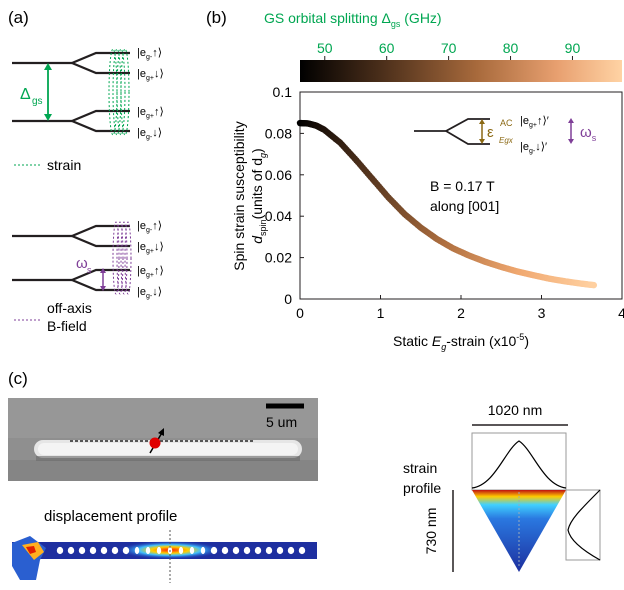 This screenshot has width=624, height=590. What do you see at coordinates (163, 439) in the screenshot?
I see `sem-image: 5 um` at bounding box center [163, 439].